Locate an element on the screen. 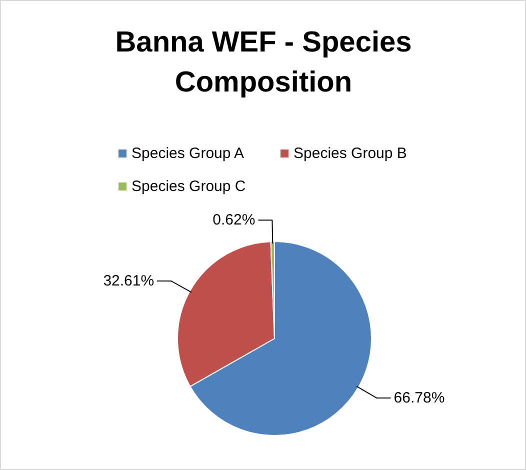 Image resolution: width=526 pixels, height=470 pixels. data-label: 0.62% is located at coordinates (234, 220).